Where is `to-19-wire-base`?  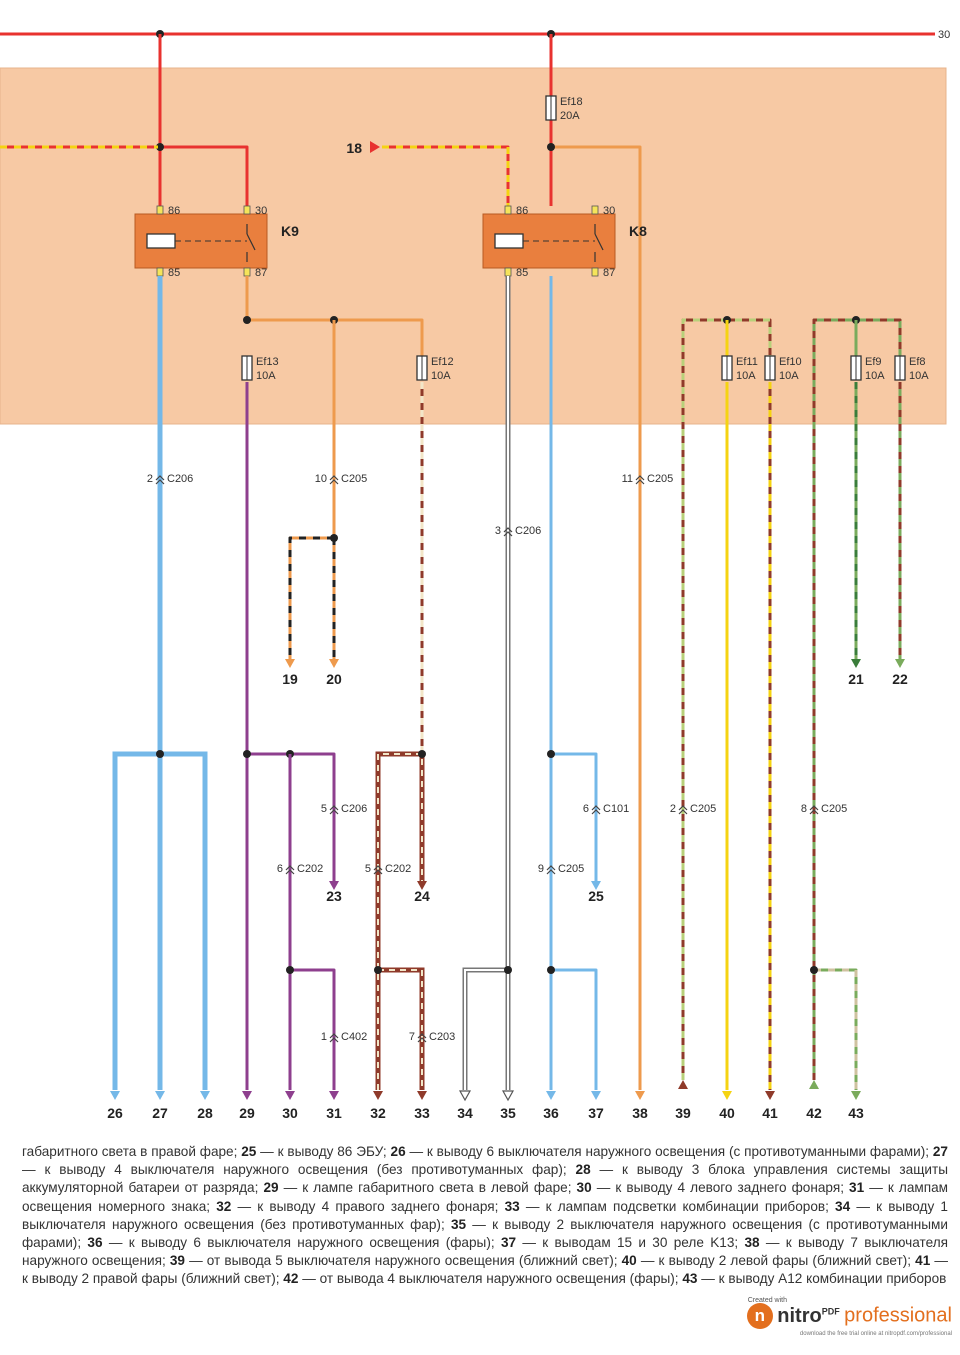
to-19-wire-base is located at coordinates (311, 598).